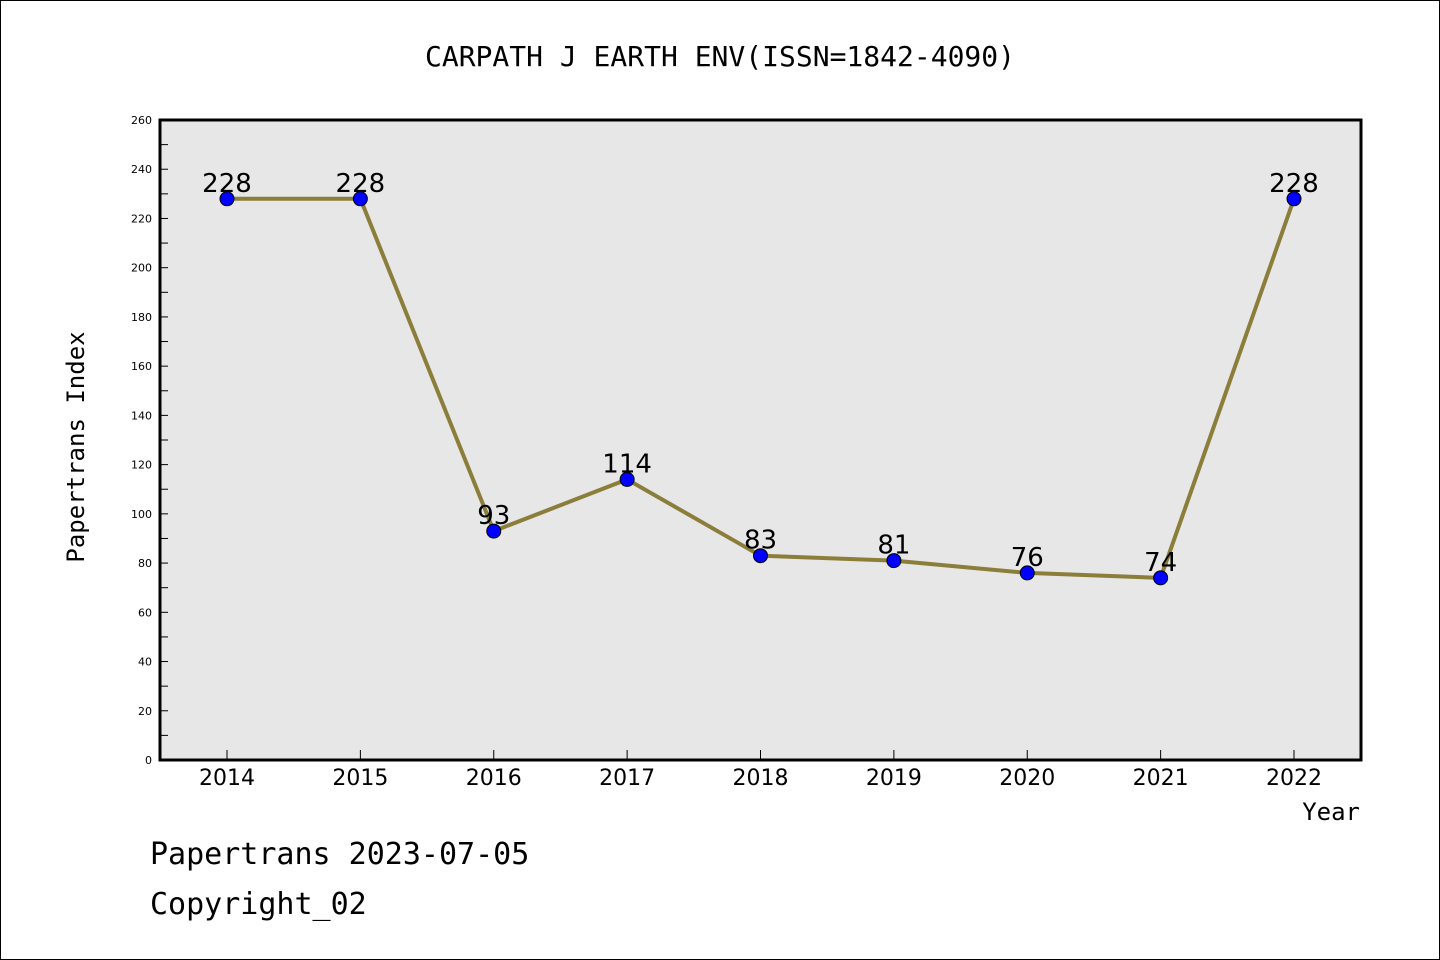 The image size is (1440, 960). I want to click on x-tick-label: 2015, so click(360, 778).